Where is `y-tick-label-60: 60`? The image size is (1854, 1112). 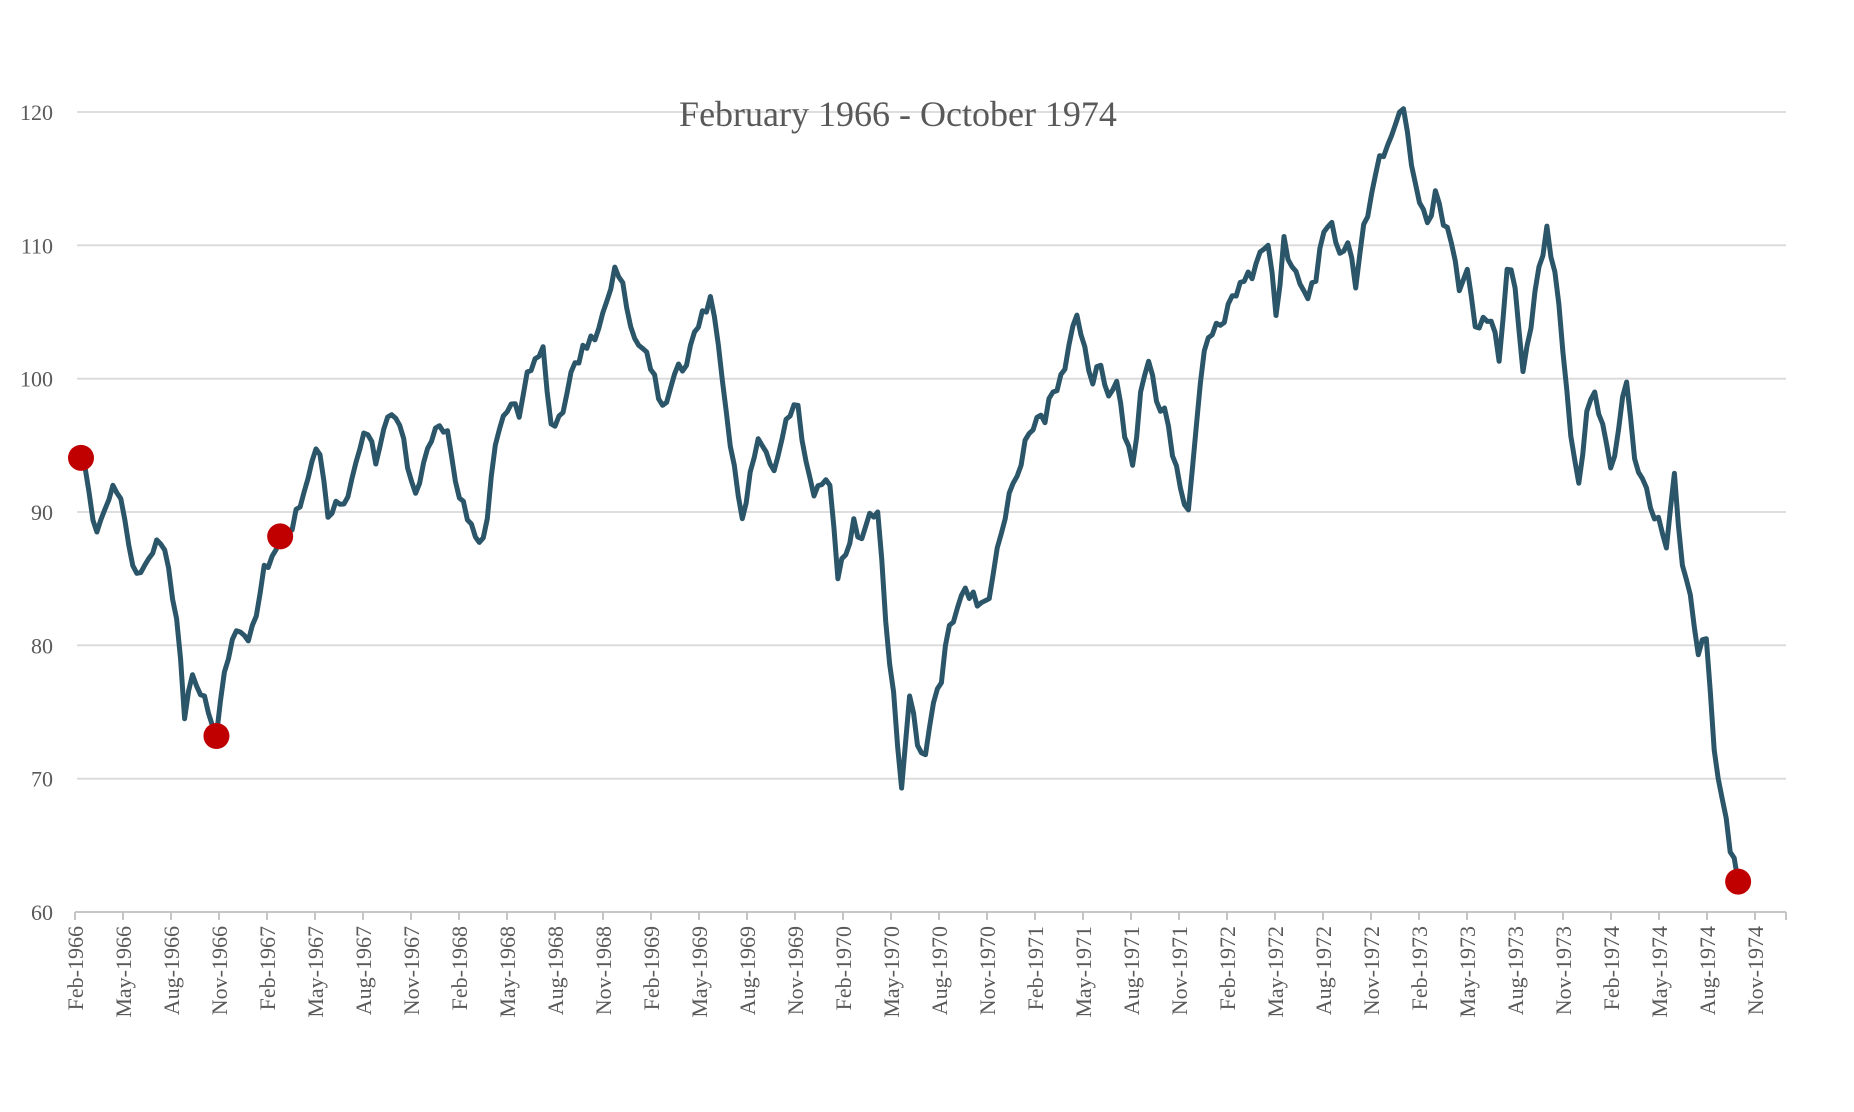 y-tick-label-60: 60 is located at coordinates (42, 912).